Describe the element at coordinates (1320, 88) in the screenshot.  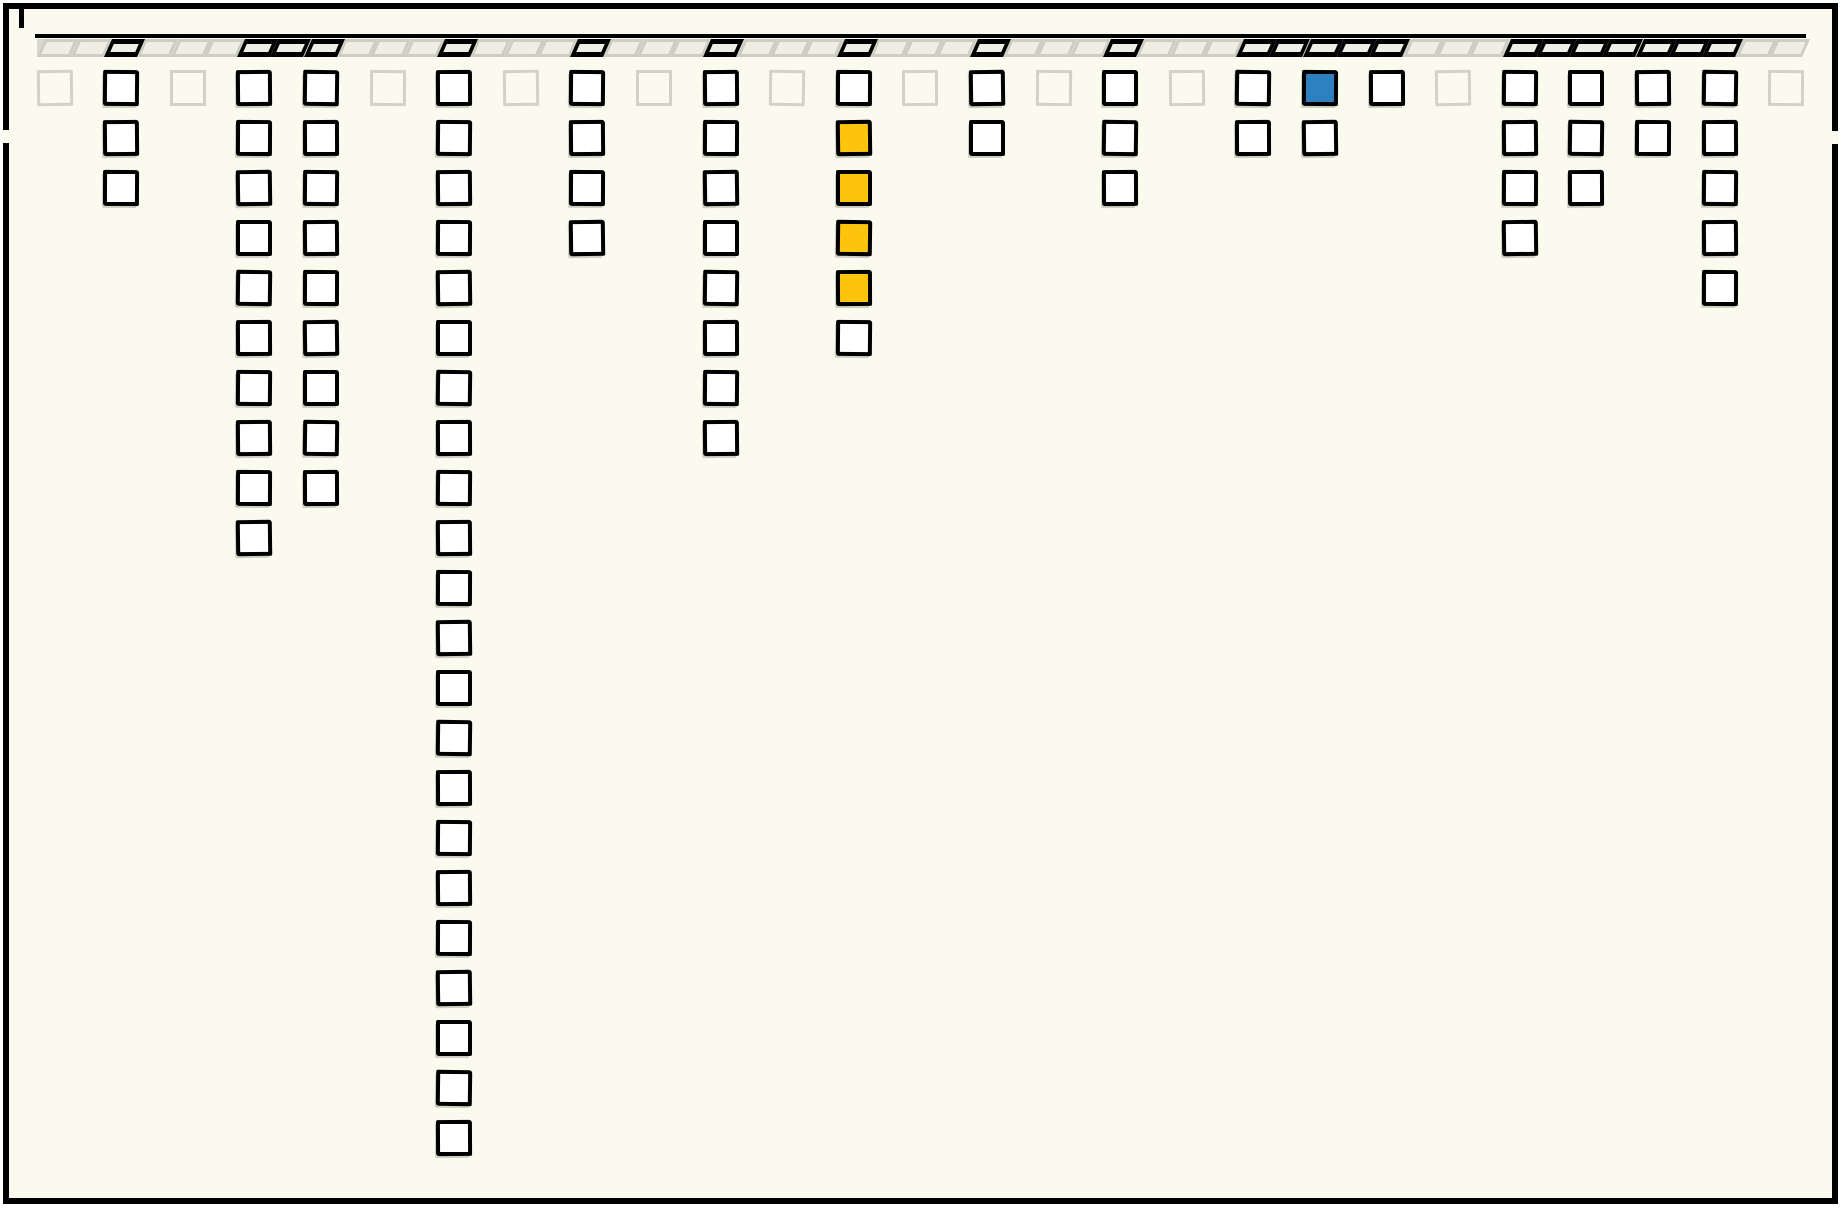
I see `grid-cell-selected` at that location.